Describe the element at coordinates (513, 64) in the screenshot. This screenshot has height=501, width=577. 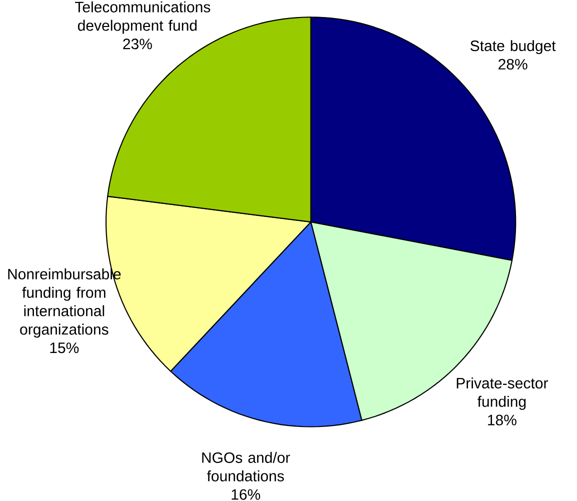
I see `data-label: 28%` at that location.